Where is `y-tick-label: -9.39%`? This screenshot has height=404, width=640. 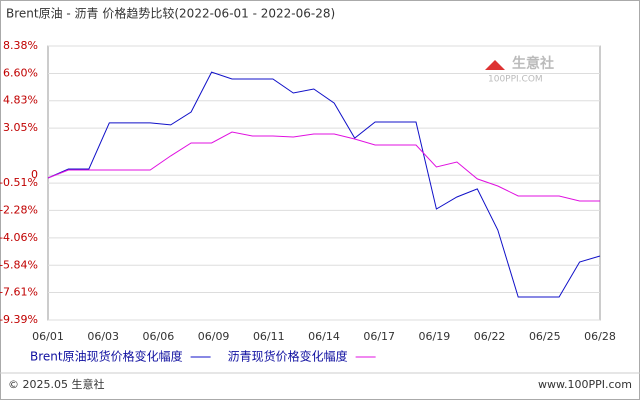 y-tick-label: -9.39% is located at coordinates (19, 319).